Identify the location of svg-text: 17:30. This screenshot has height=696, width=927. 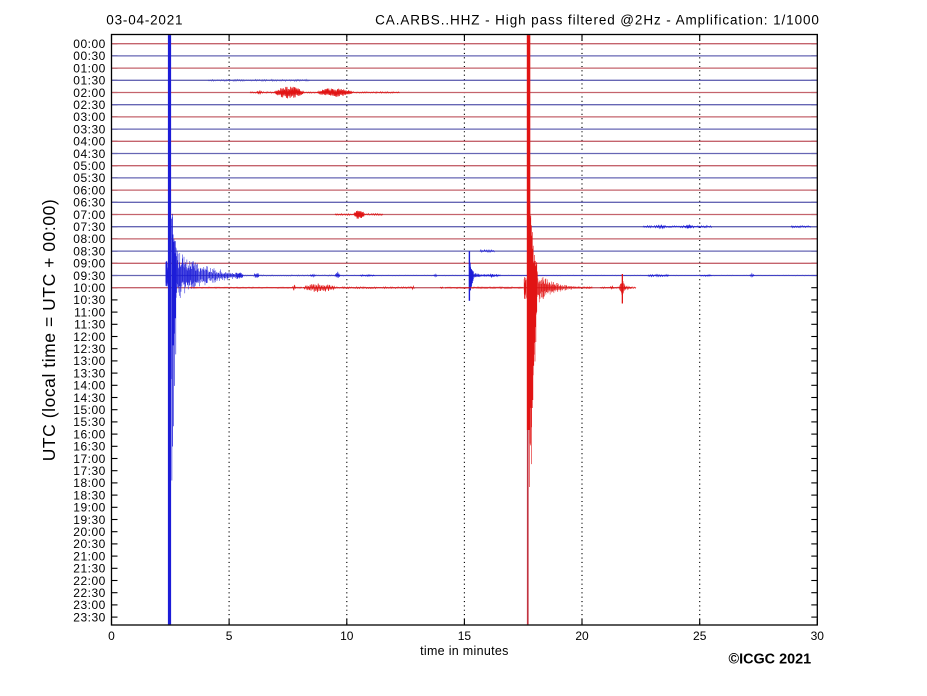
(89, 471).